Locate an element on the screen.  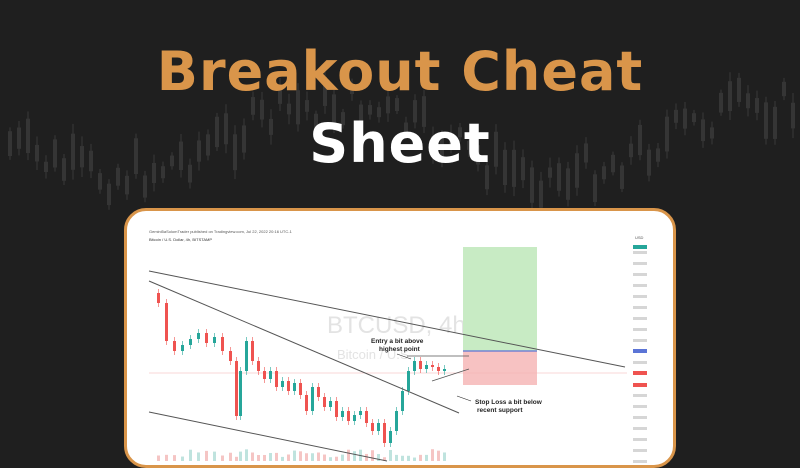
price-candles is located at coordinates (301, 368).